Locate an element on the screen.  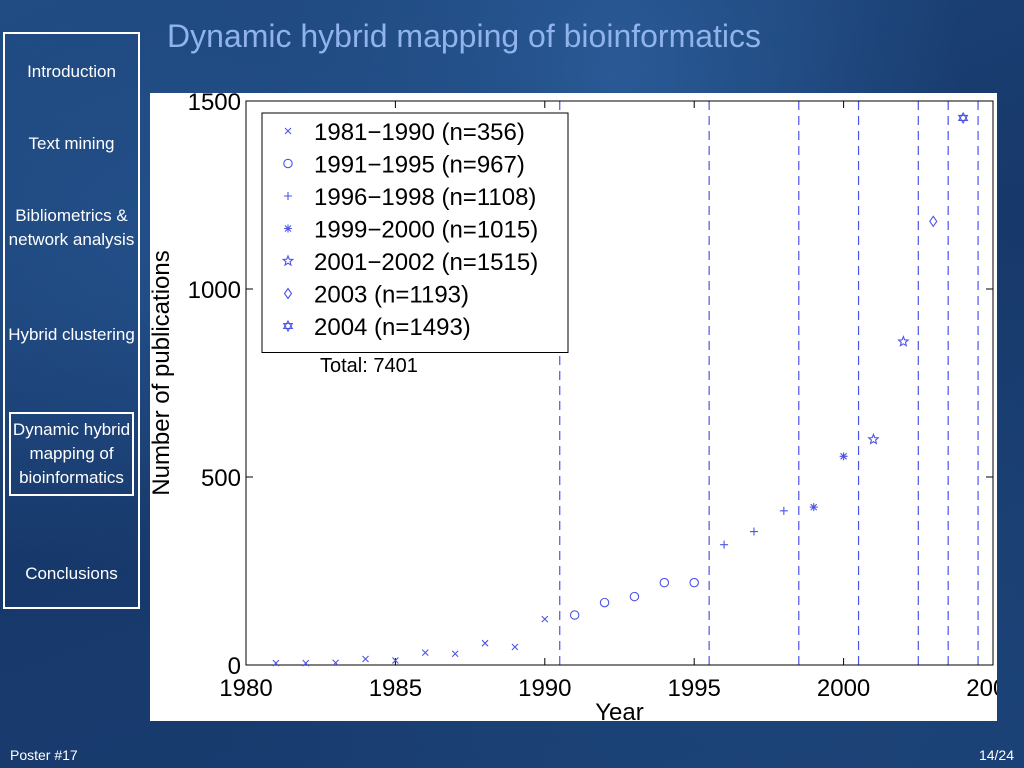
legend-label: 2004 (n=1493) is located at coordinates (392, 327).